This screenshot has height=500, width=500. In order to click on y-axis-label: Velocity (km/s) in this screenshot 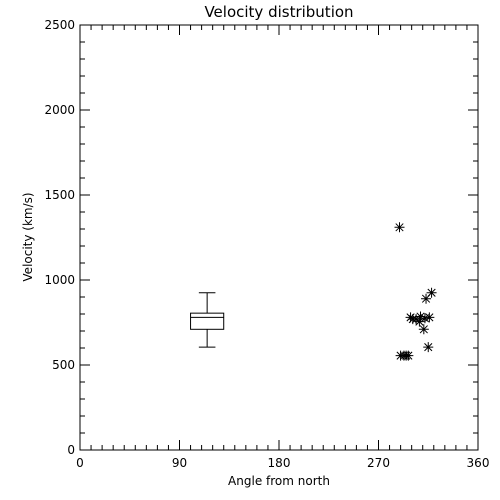, I will do `click(28, 236)`.